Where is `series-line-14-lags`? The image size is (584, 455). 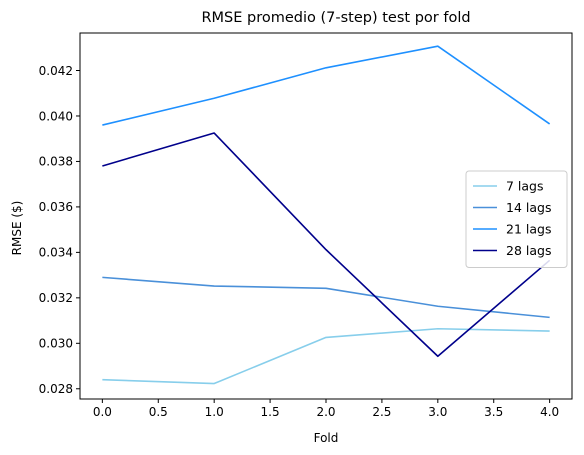
series-line-14-lags is located at coordinates (326, 297).